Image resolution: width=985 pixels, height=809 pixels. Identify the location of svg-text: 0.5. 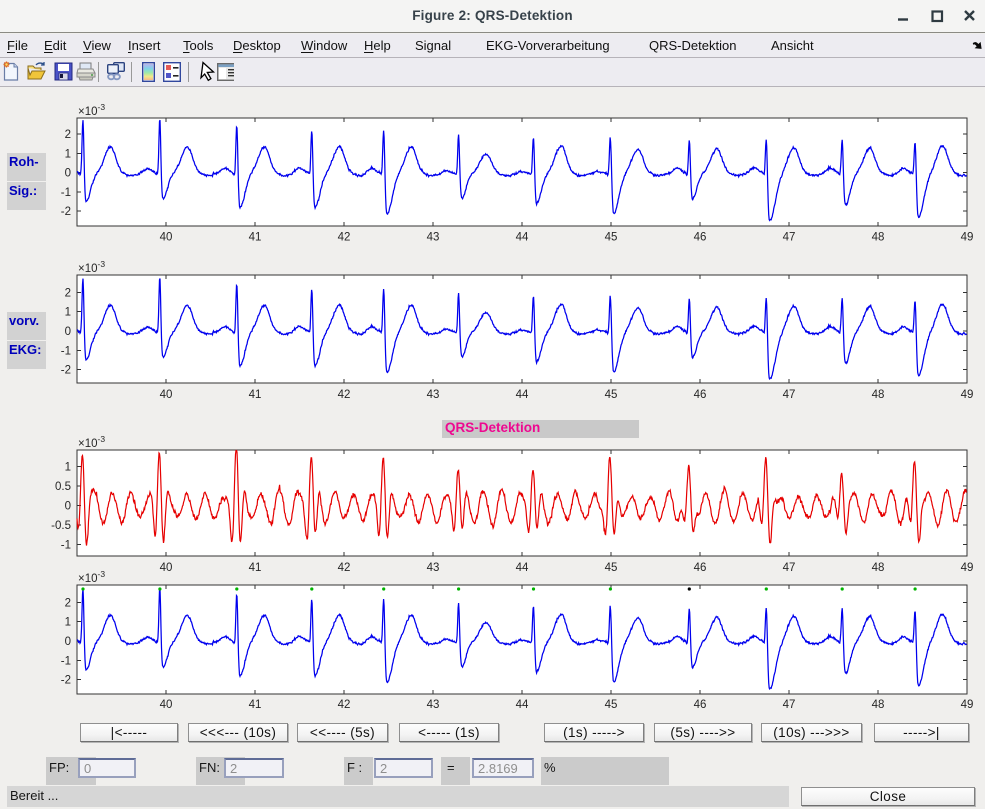
(63, 487).